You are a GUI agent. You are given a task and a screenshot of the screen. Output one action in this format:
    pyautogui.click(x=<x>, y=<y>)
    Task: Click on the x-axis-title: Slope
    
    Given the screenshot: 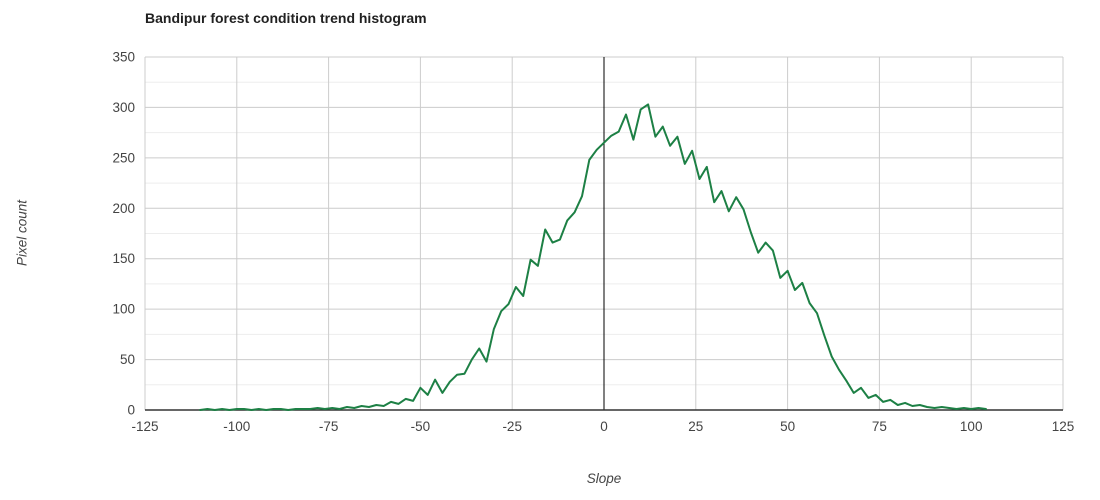 What is the action you would take?
    pyautogui.click(x=604, y=478)
    